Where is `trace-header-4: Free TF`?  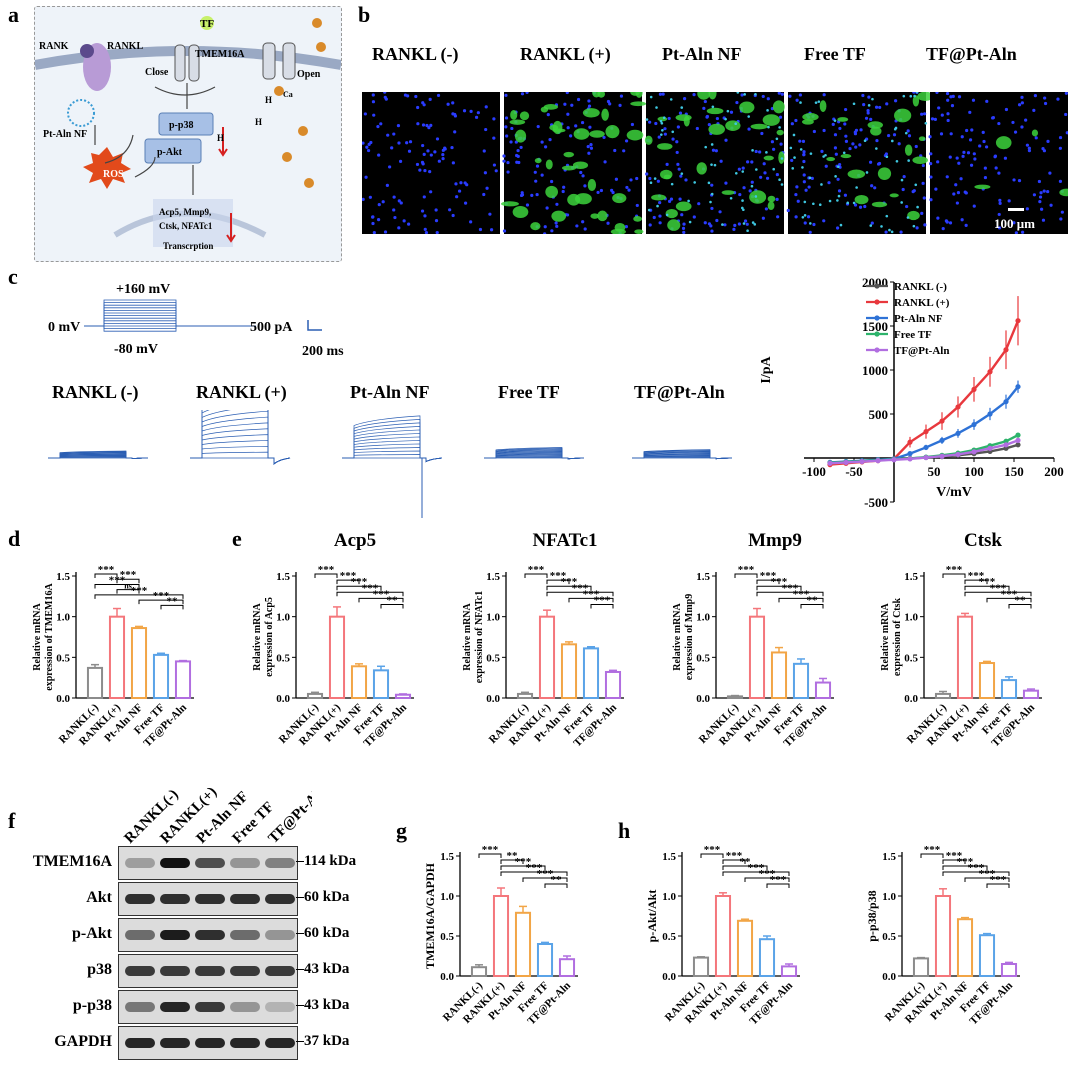
trace-header-4: Free TF is located at coordinates (529, 392).